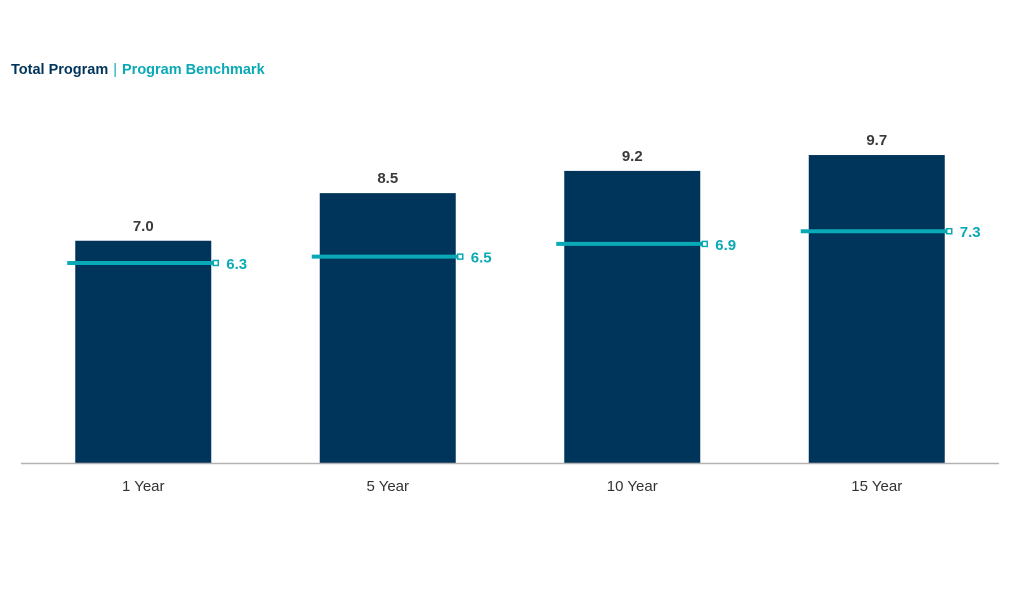 Image resolution: width=1018 pixels, height=600 pixels. I want to click on legend-program-benchmark: Program Benchmark, so click(193, 70).